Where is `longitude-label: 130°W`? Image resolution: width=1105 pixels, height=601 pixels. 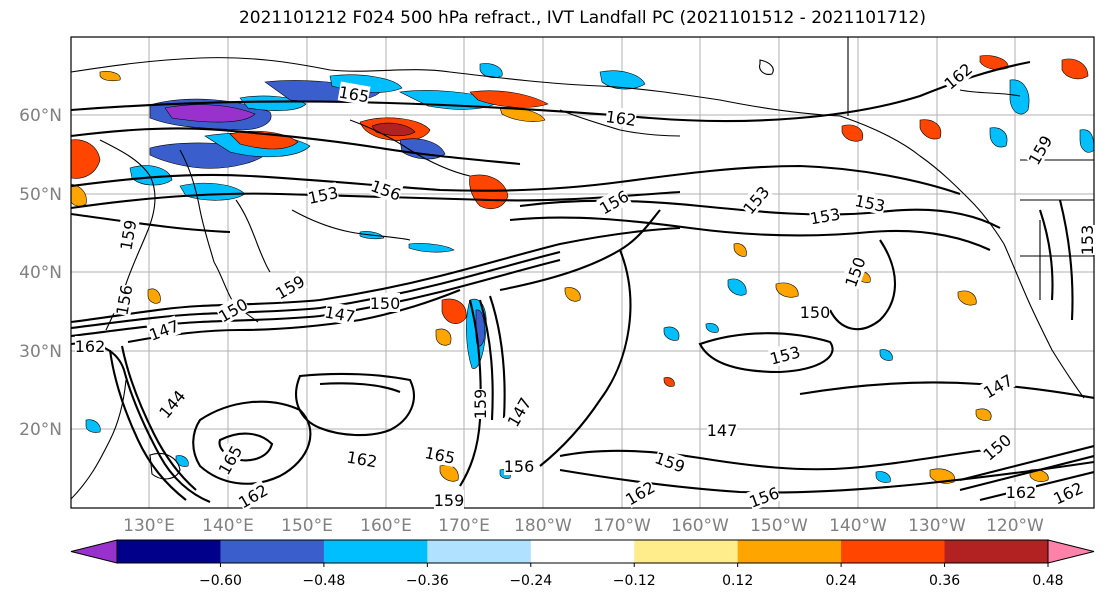 longitude-label: 130°W is located at coordinates (937, 526).